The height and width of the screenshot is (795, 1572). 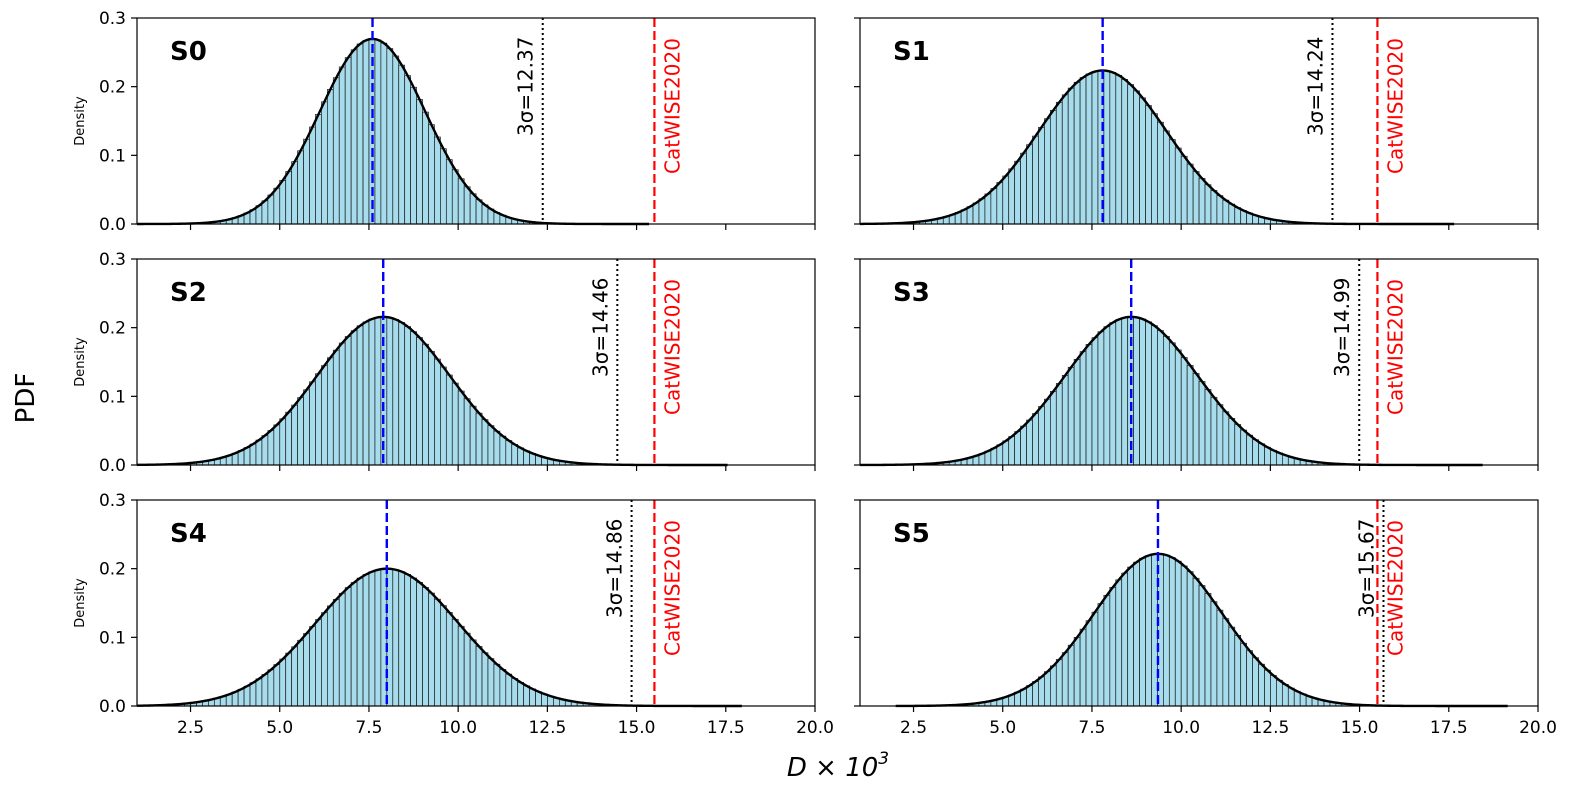 I want to click on panel-s2: 3σ=14.46 CatWISE2020 S2 0.0 0.1 0.2 0.3 Density, so click(x=444, y=363).